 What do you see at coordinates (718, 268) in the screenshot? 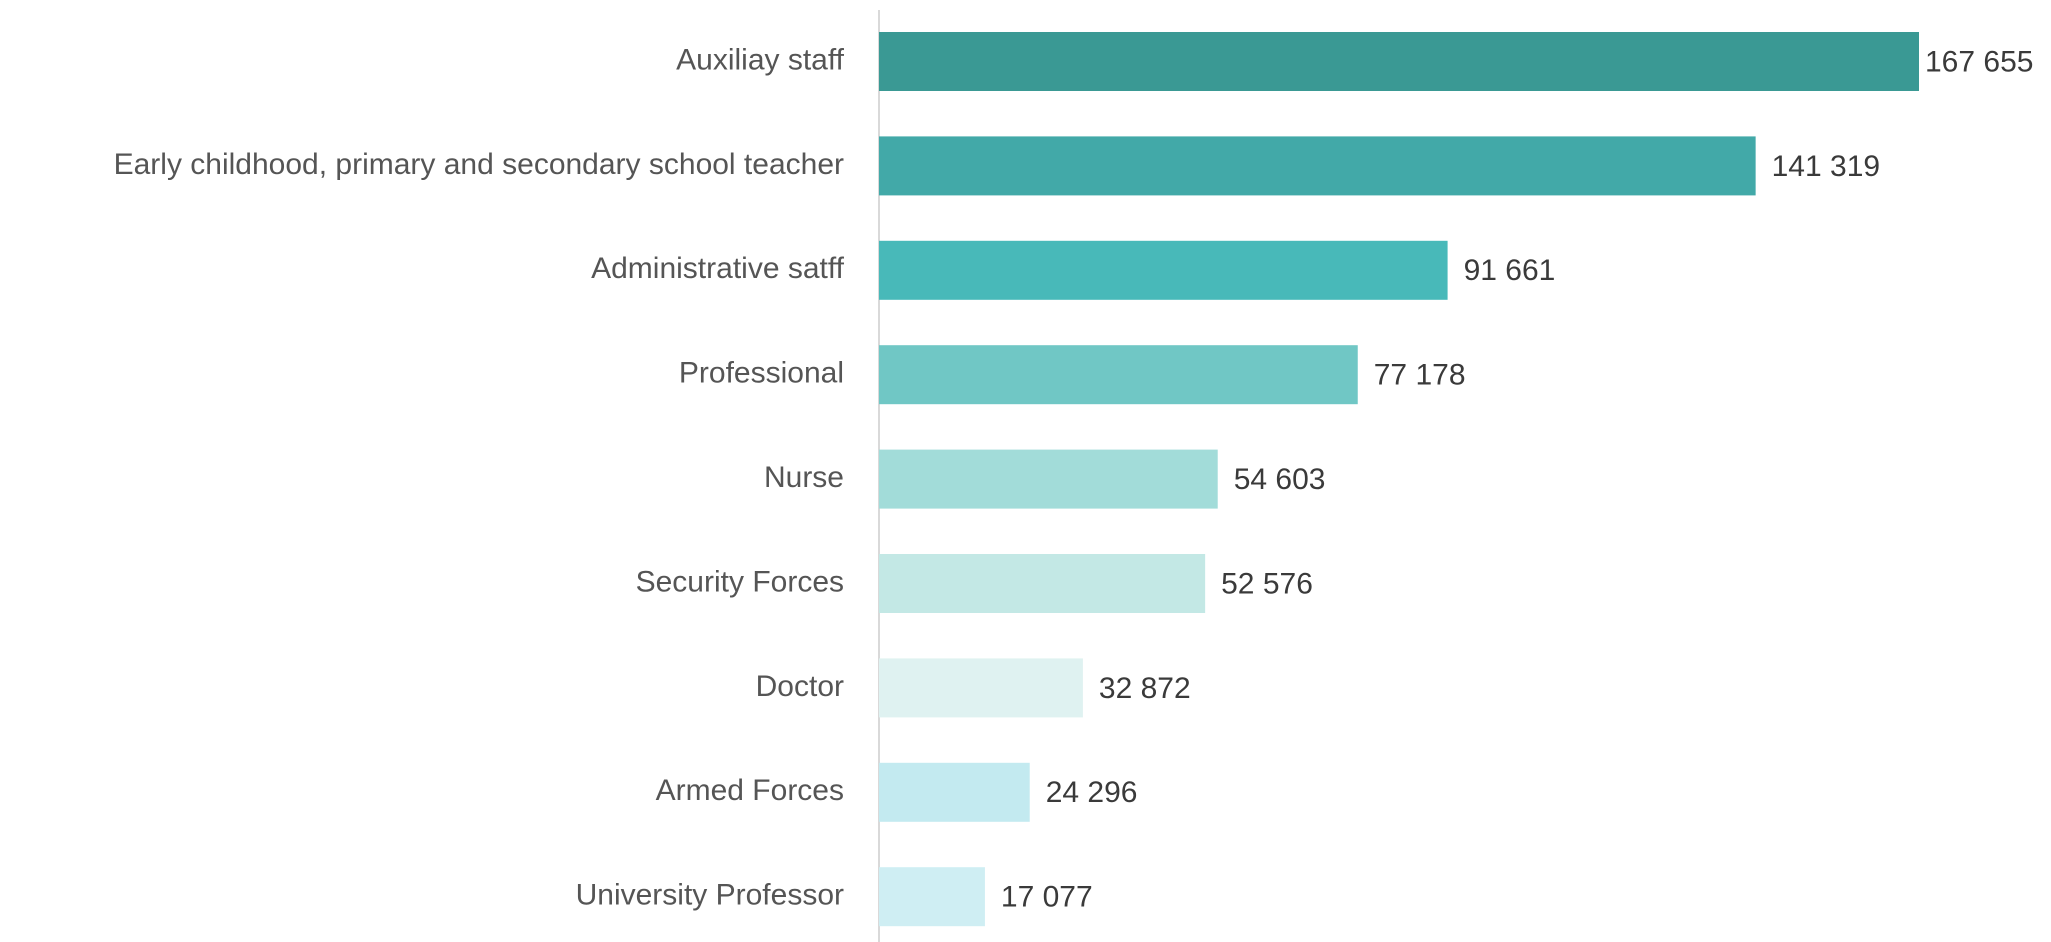
I see `category-label: Administrative satff` at bounding box center [718, 268].